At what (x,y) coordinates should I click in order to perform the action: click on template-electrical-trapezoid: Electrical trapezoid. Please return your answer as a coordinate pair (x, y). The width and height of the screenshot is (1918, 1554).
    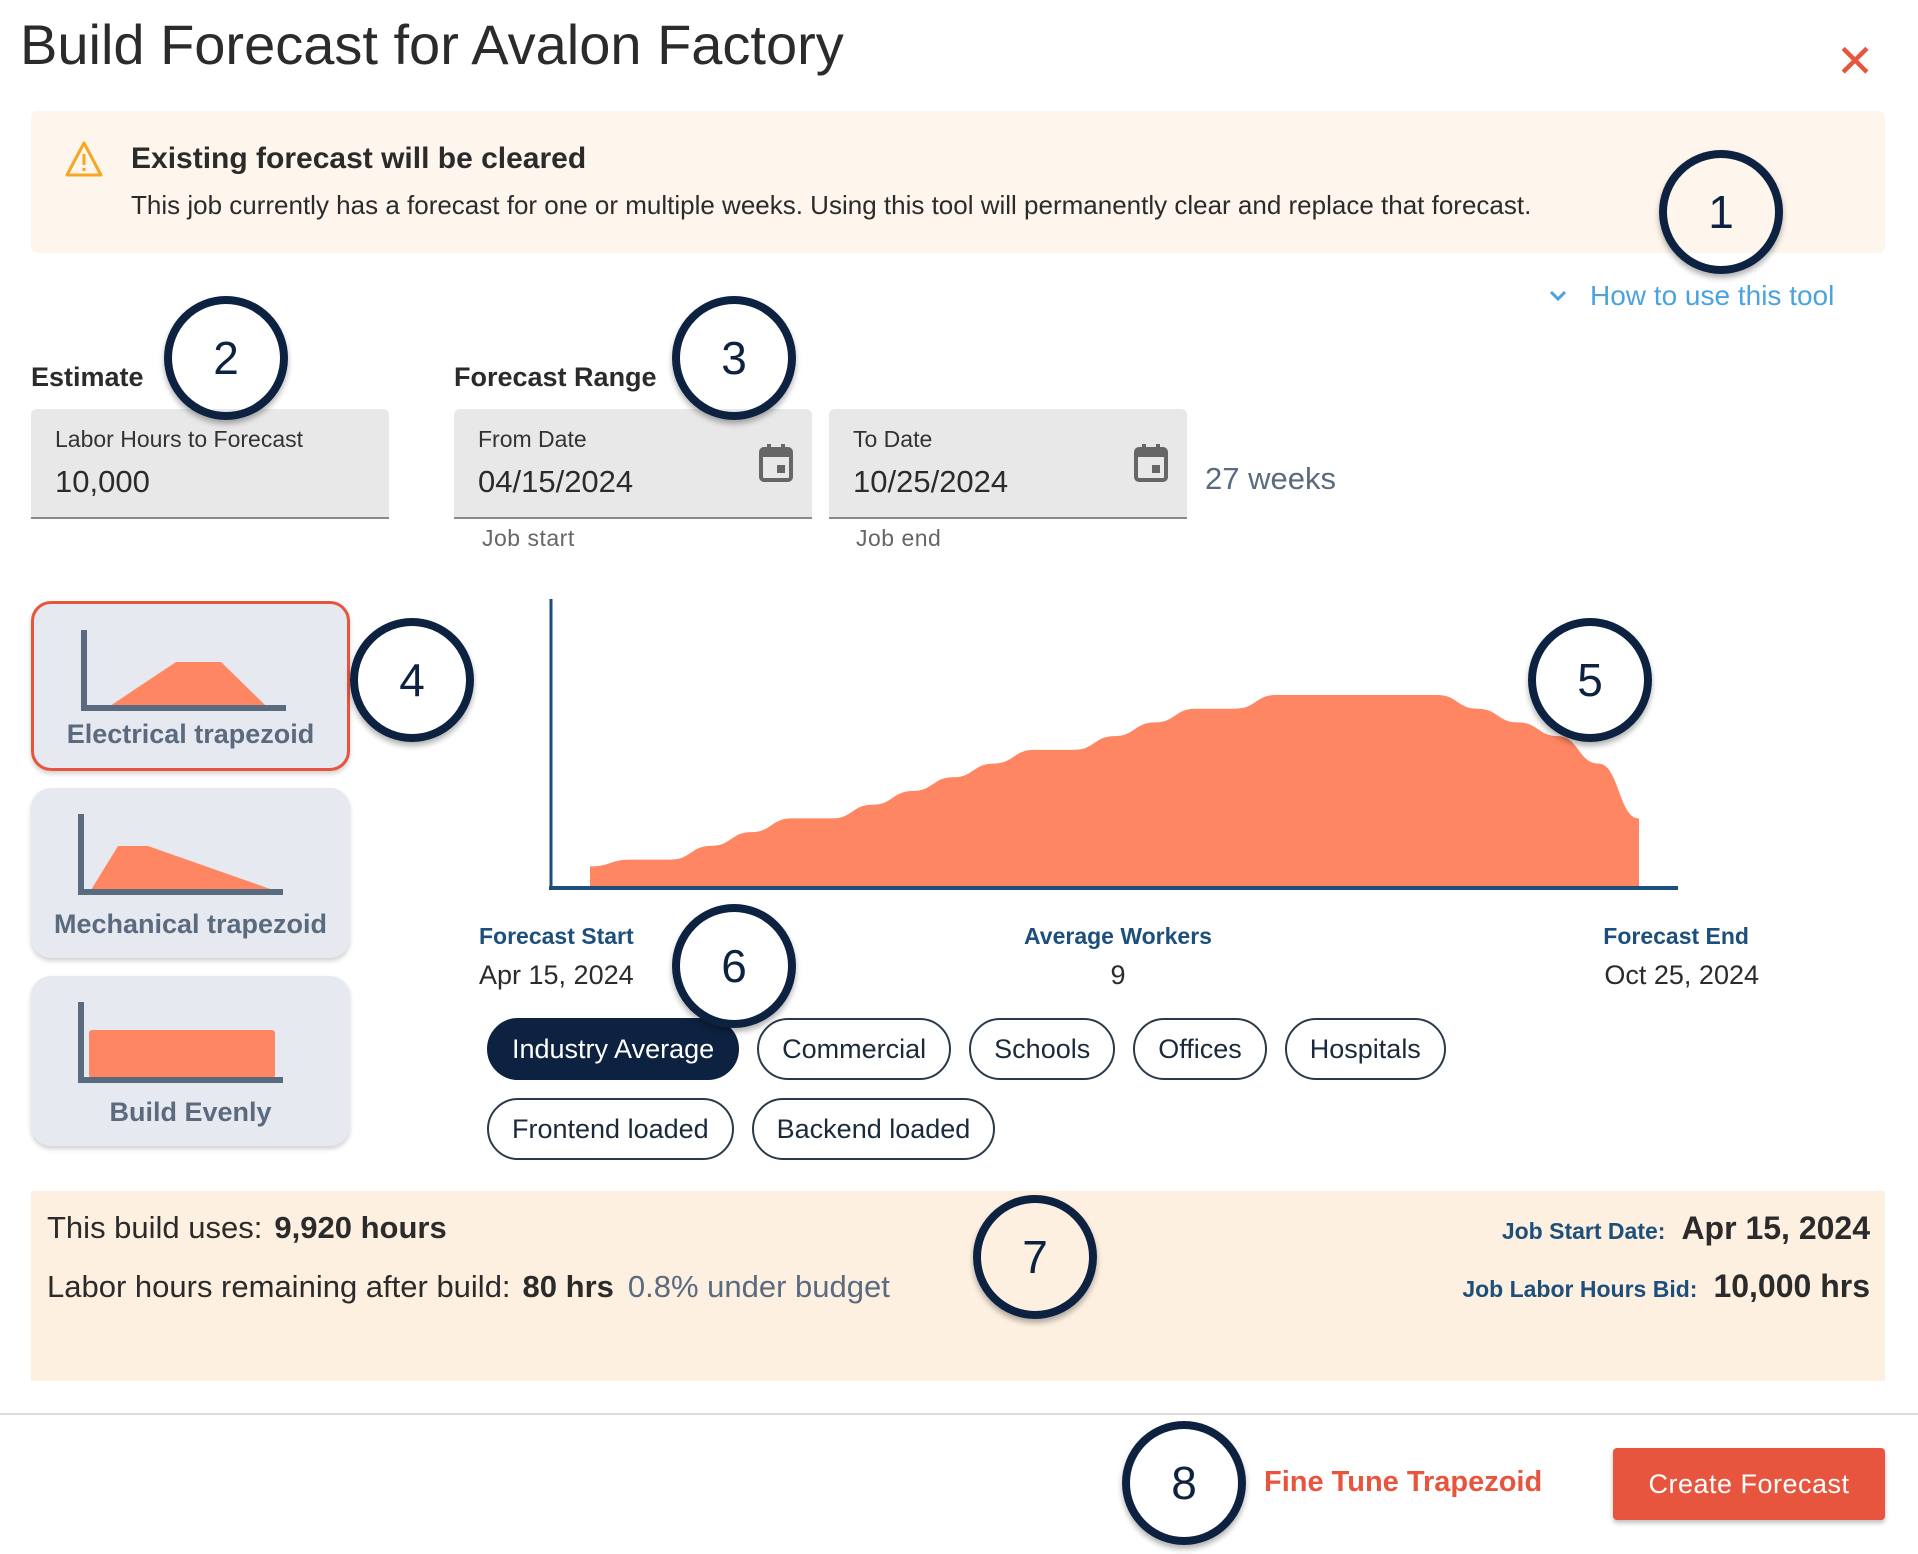
    Looking at the image, I should click on (190, 686).